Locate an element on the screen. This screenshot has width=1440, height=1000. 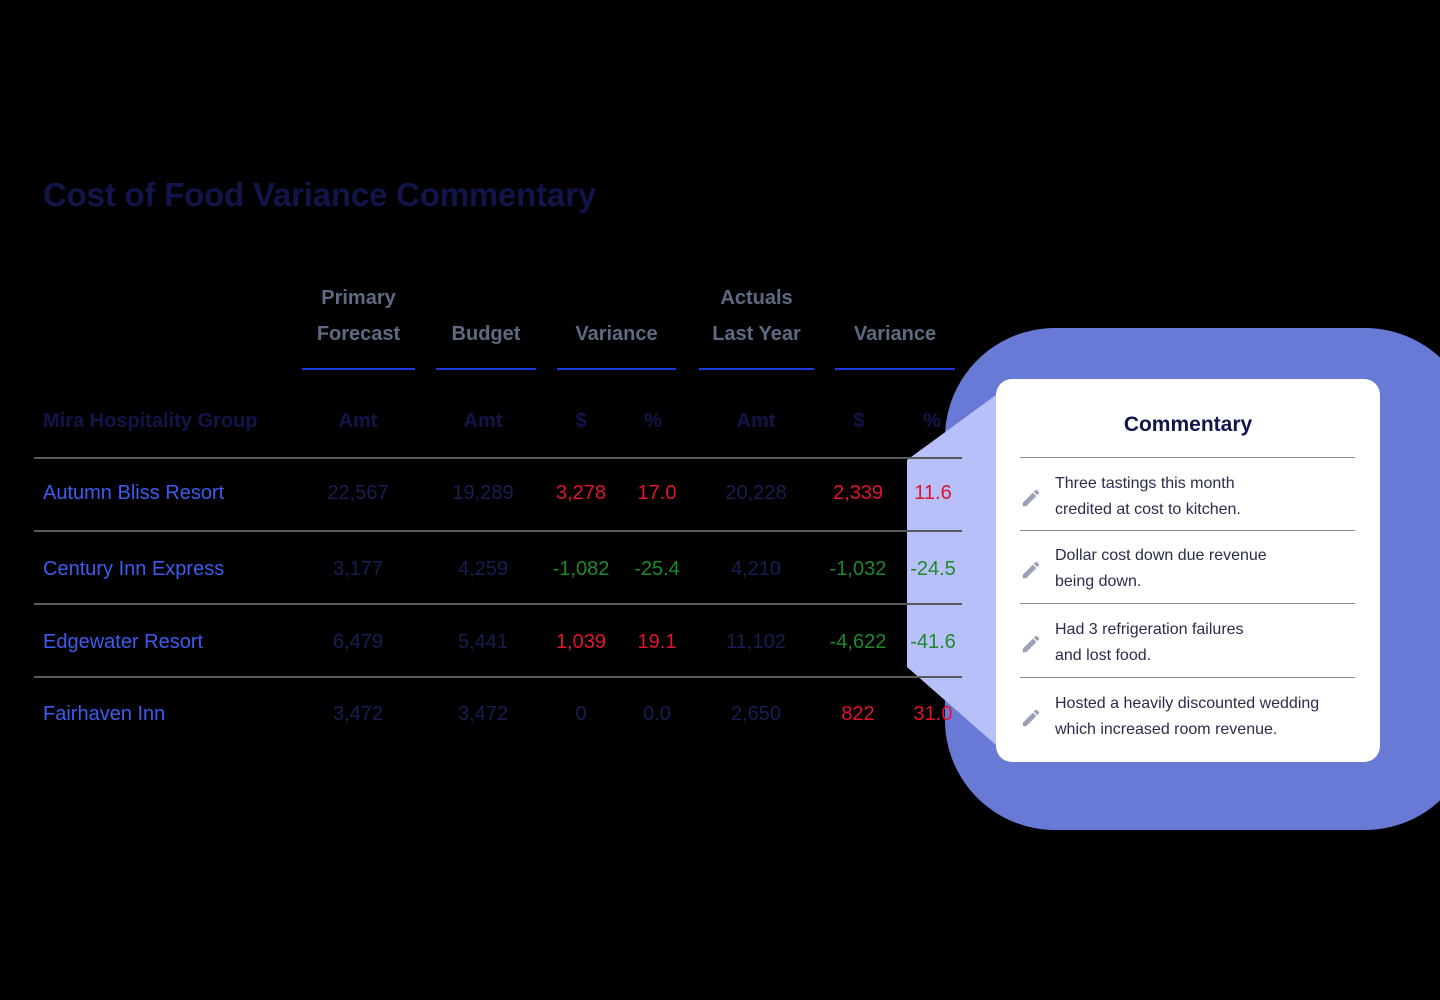
col-header-variance: Variance is located at coordinates (616, 334).